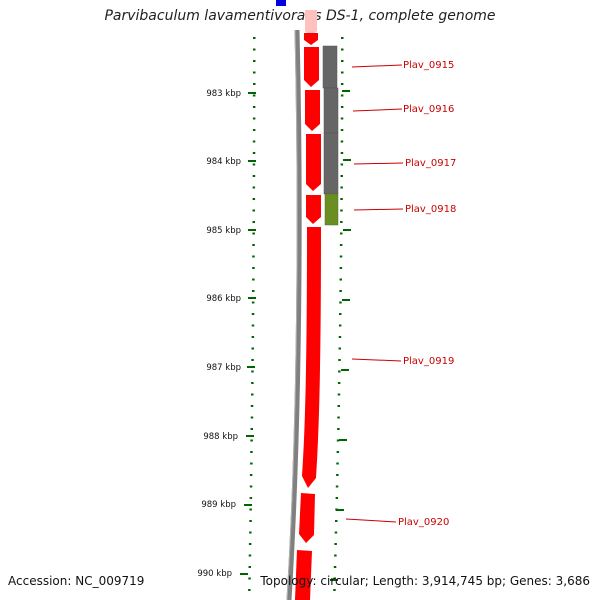 Image resolution: width=600 pixels, height=600 pixels. I want to click on gene-label-plav0916: Plav_0916, so click(403, 109).